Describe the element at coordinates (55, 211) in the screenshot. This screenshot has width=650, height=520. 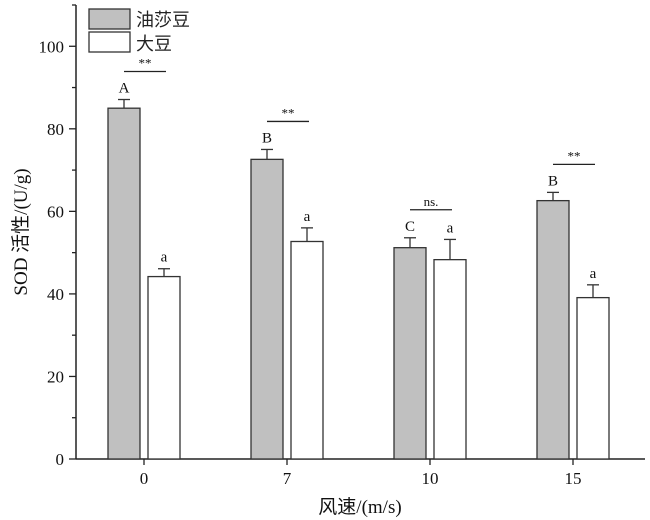
I see `y-tick-label: 60` at that location.